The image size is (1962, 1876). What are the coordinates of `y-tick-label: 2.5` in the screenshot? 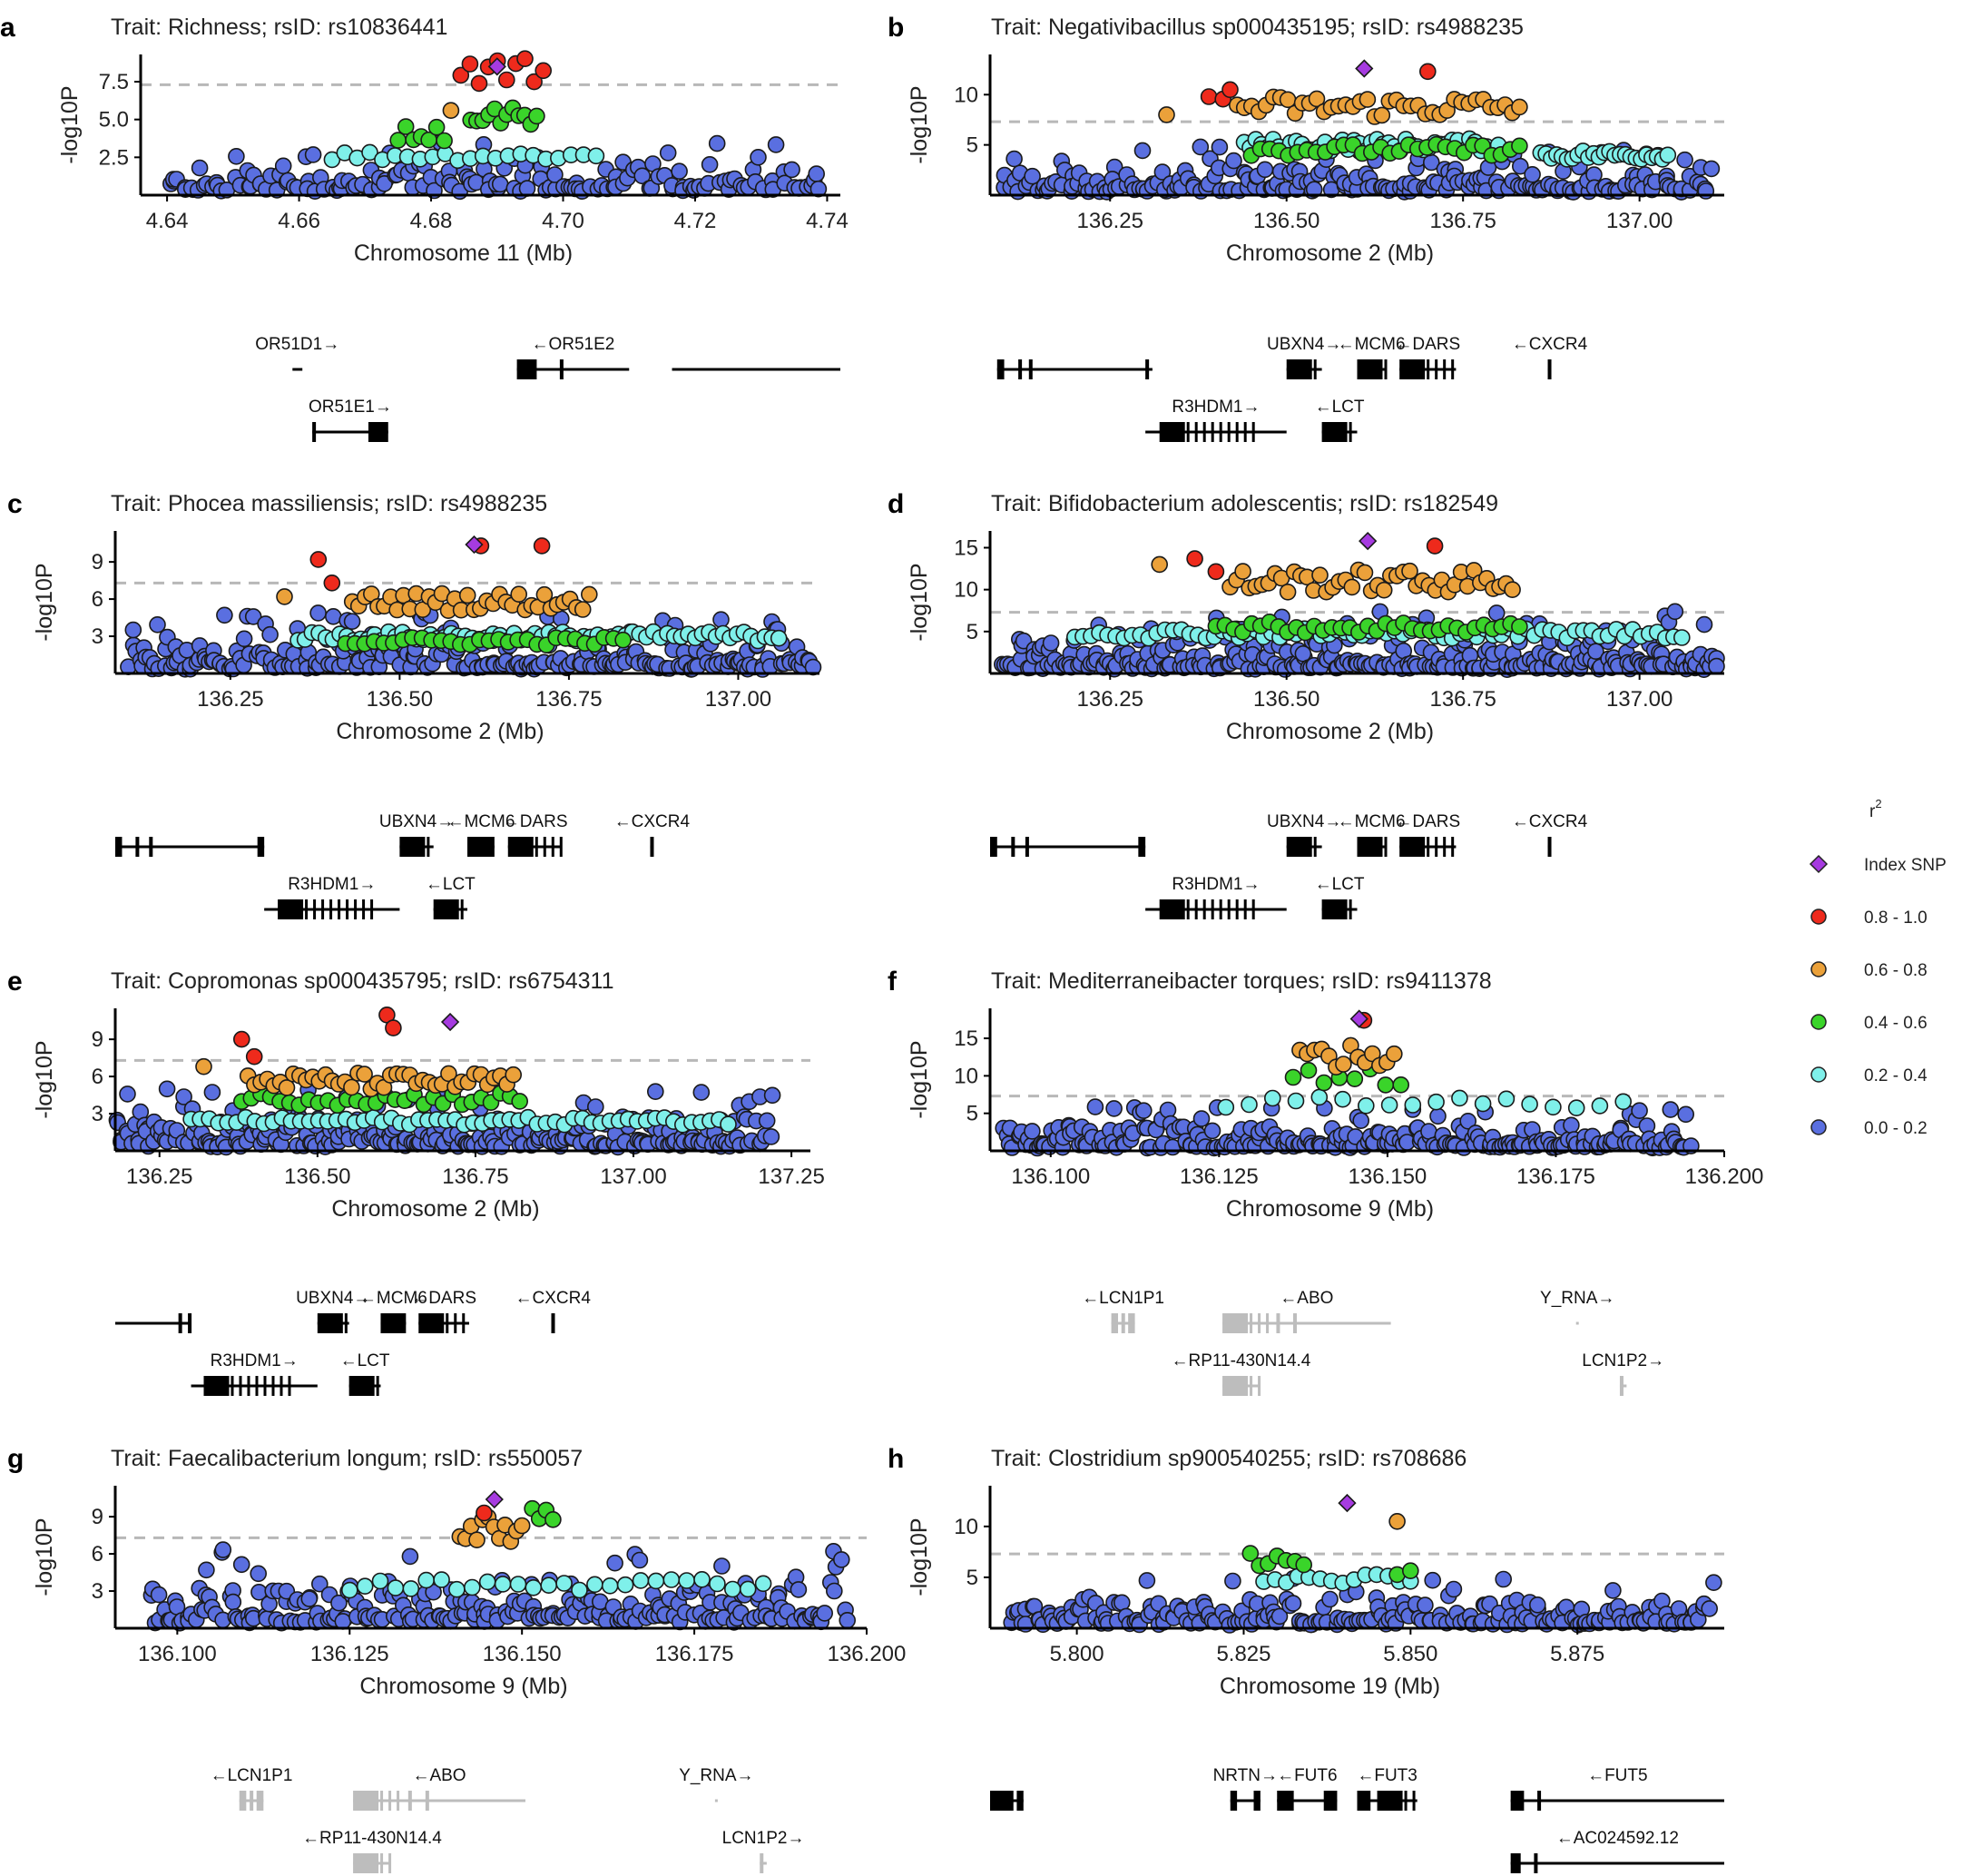 It's located at (114, 157).